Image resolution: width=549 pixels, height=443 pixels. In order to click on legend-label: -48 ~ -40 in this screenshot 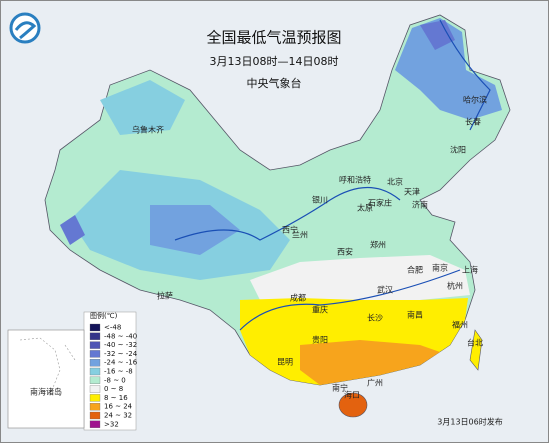, I will do `click(120, 336)`.